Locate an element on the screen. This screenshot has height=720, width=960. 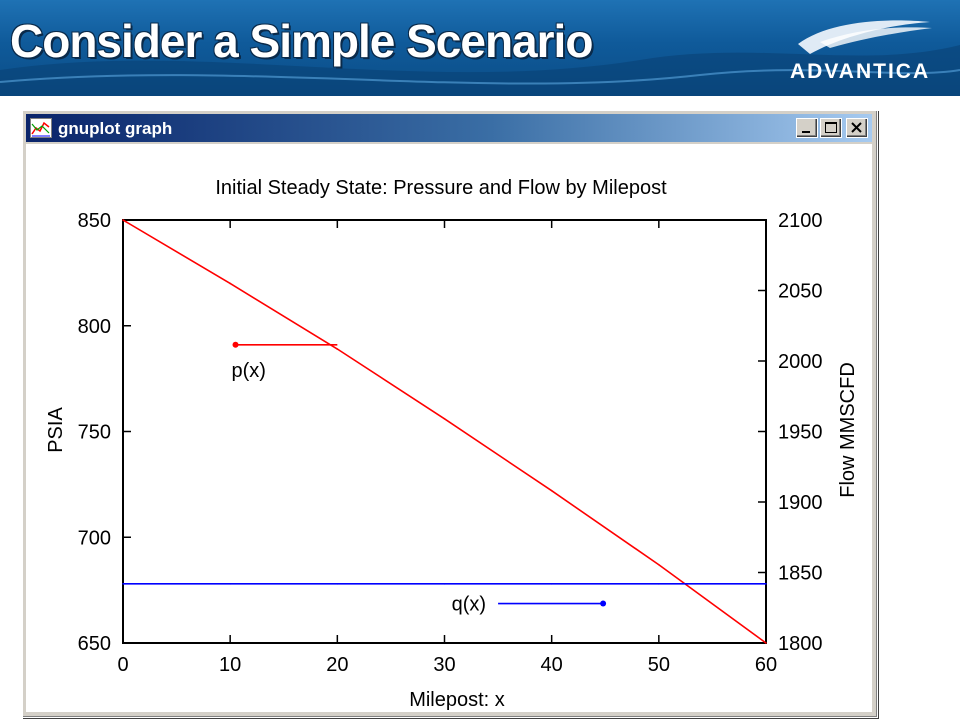
y-tick-label: 700 is located at coordinates (94, 538).